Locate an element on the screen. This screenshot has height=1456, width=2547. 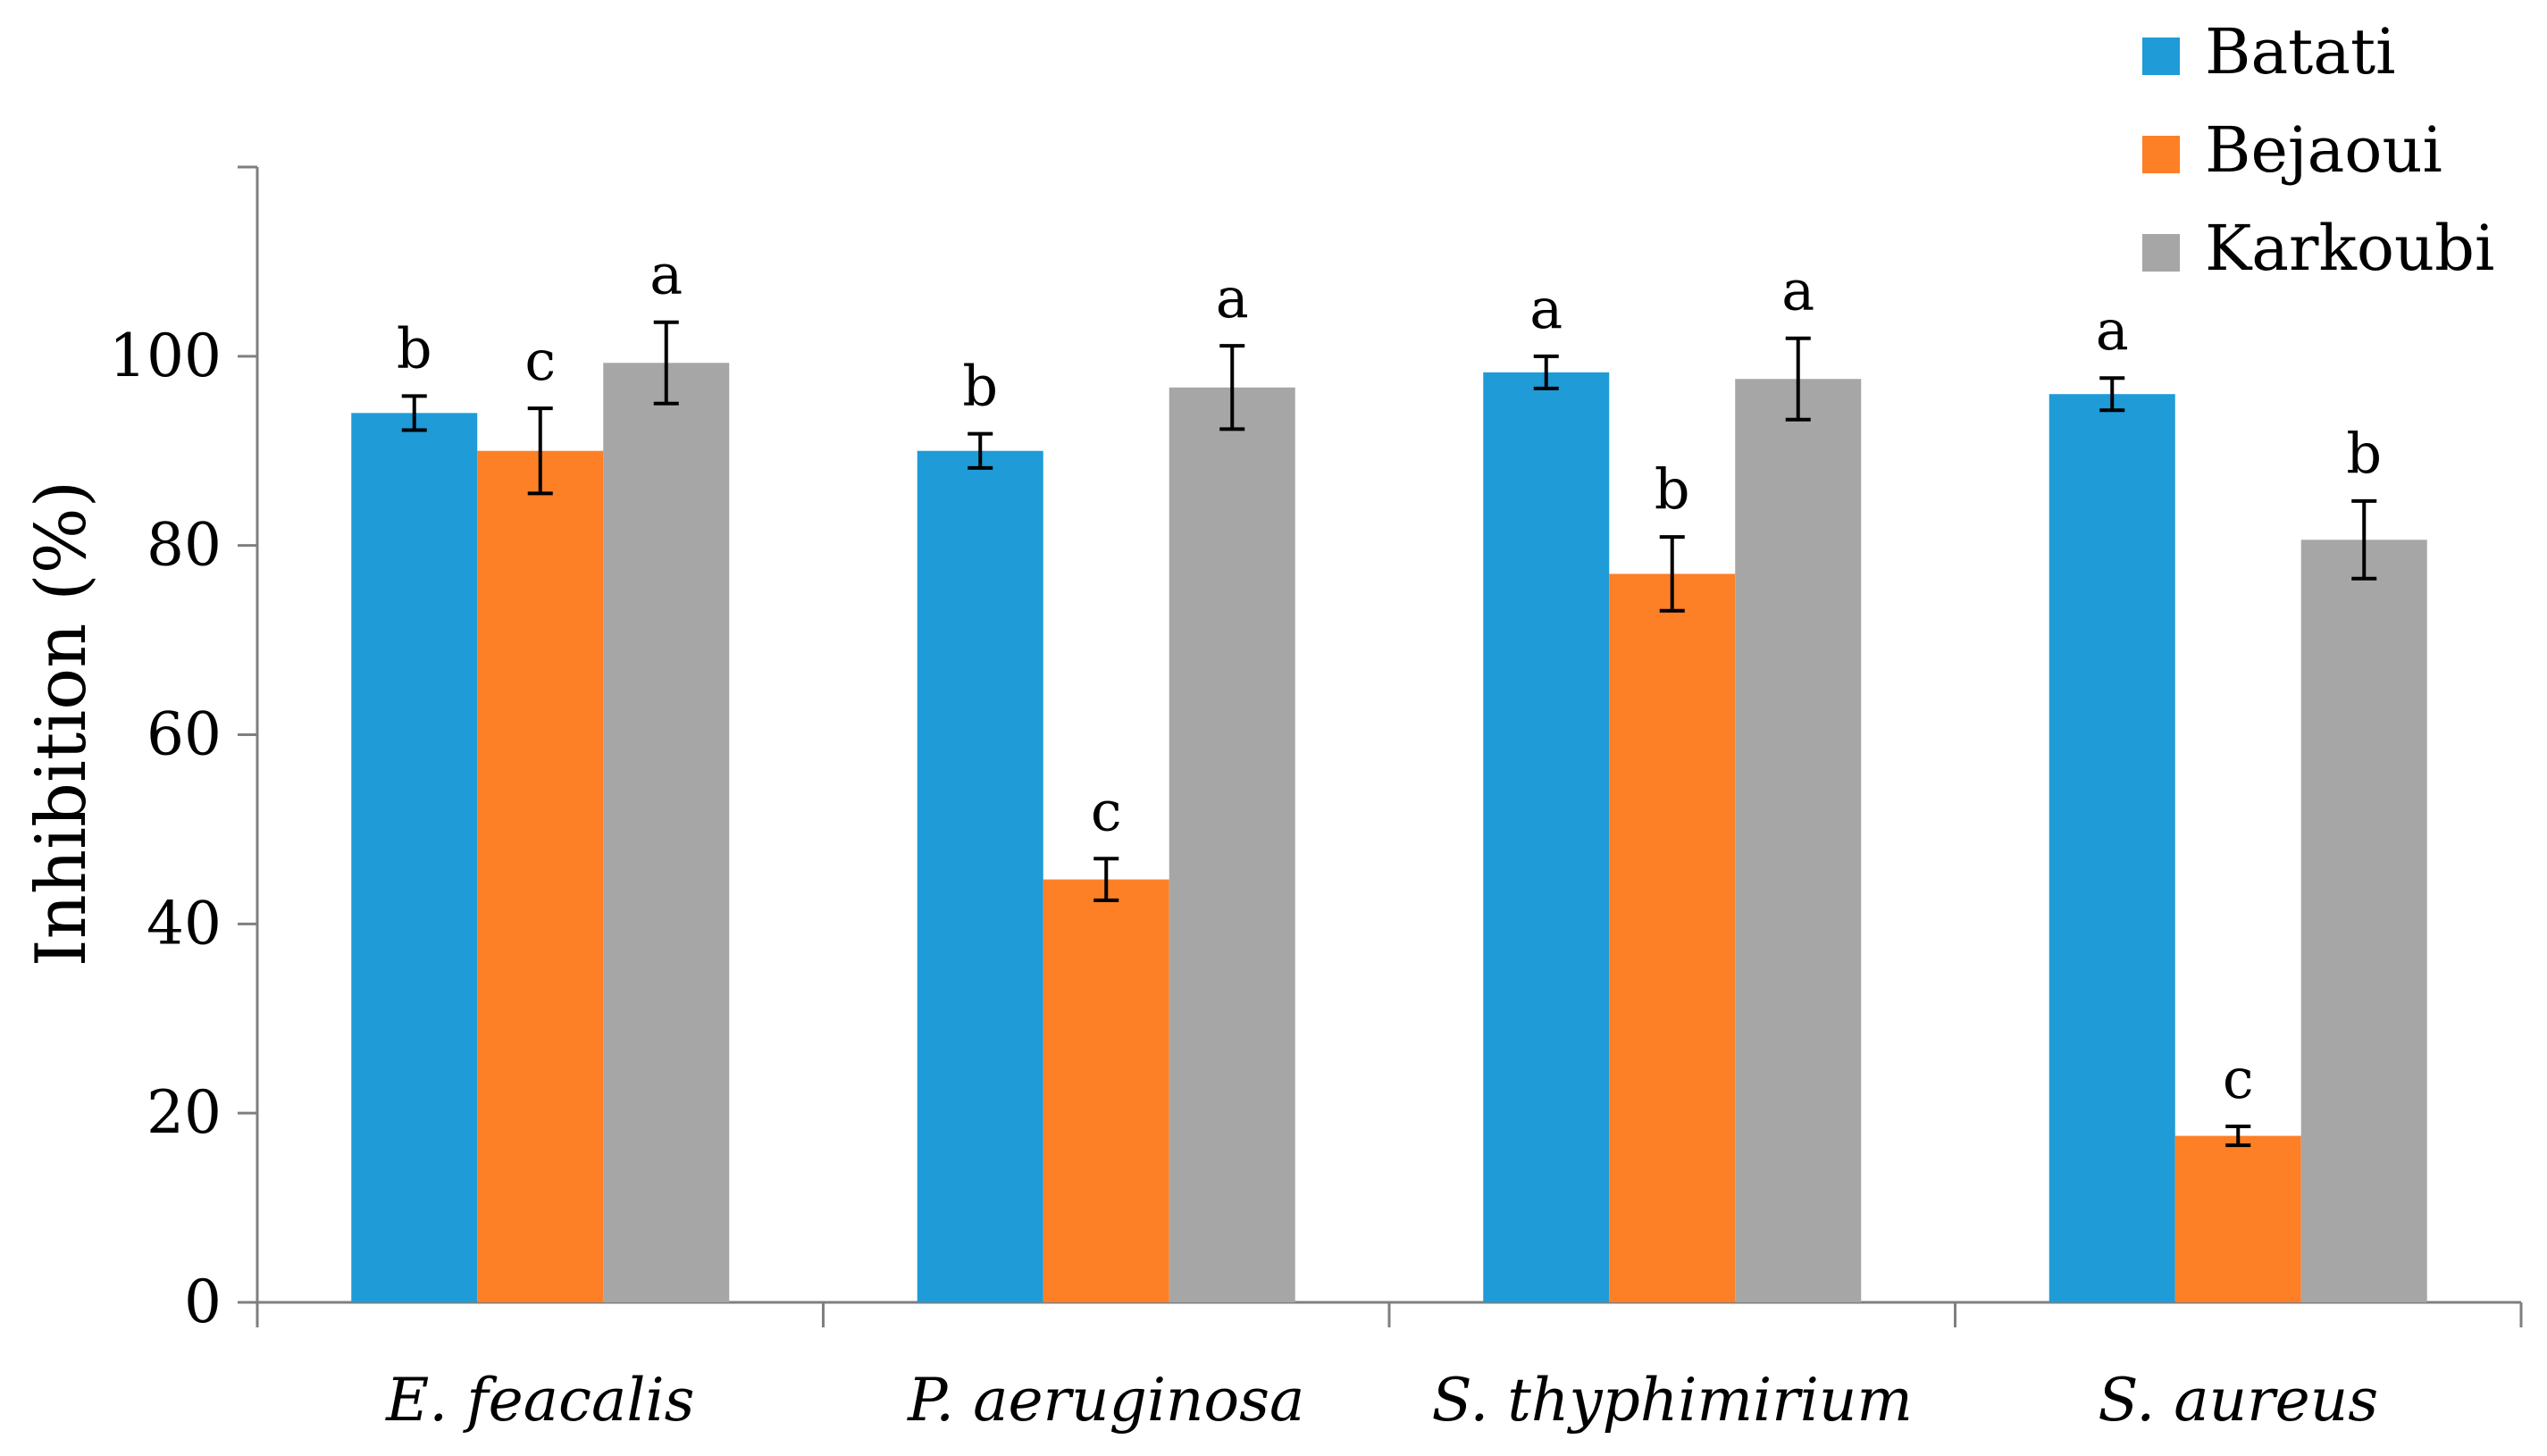
legend: Batati Bejaoui Karkoubi is located at coordinates (2318, 150).